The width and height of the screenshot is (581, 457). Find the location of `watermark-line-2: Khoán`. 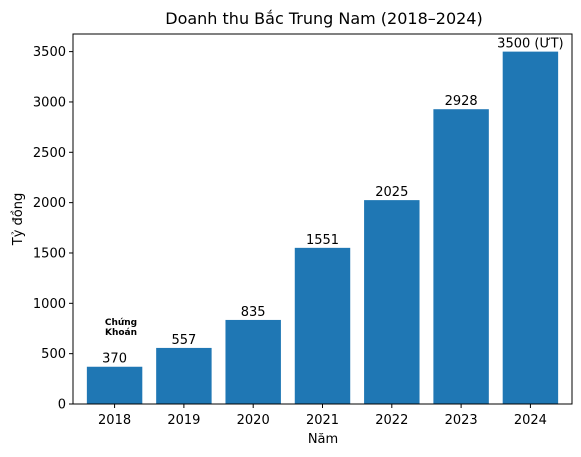

watermark-line-2: Khoán is located at coordinates (121, 333).